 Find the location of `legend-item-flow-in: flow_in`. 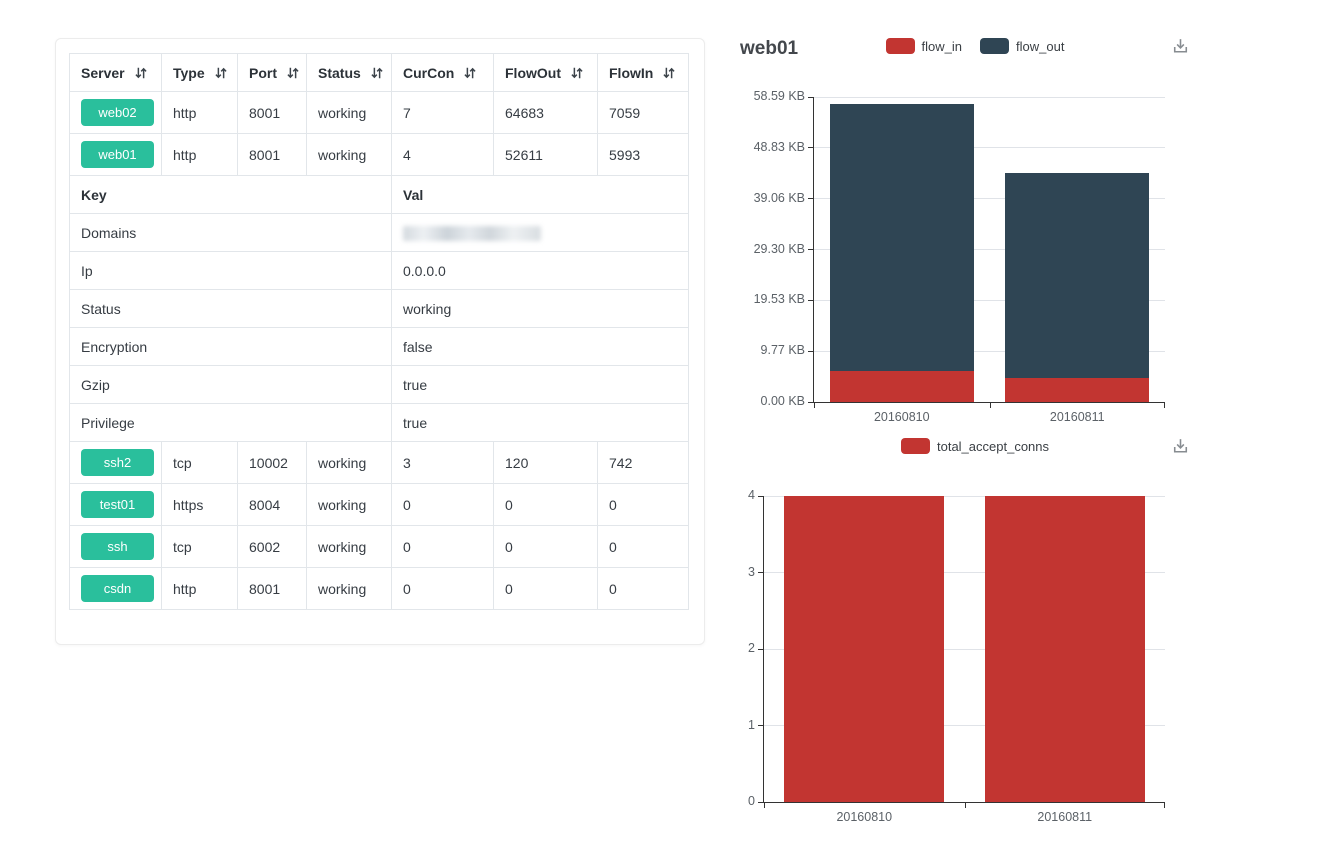

legend-item-flow-in: flow_in is located at coordinates (923, 46).